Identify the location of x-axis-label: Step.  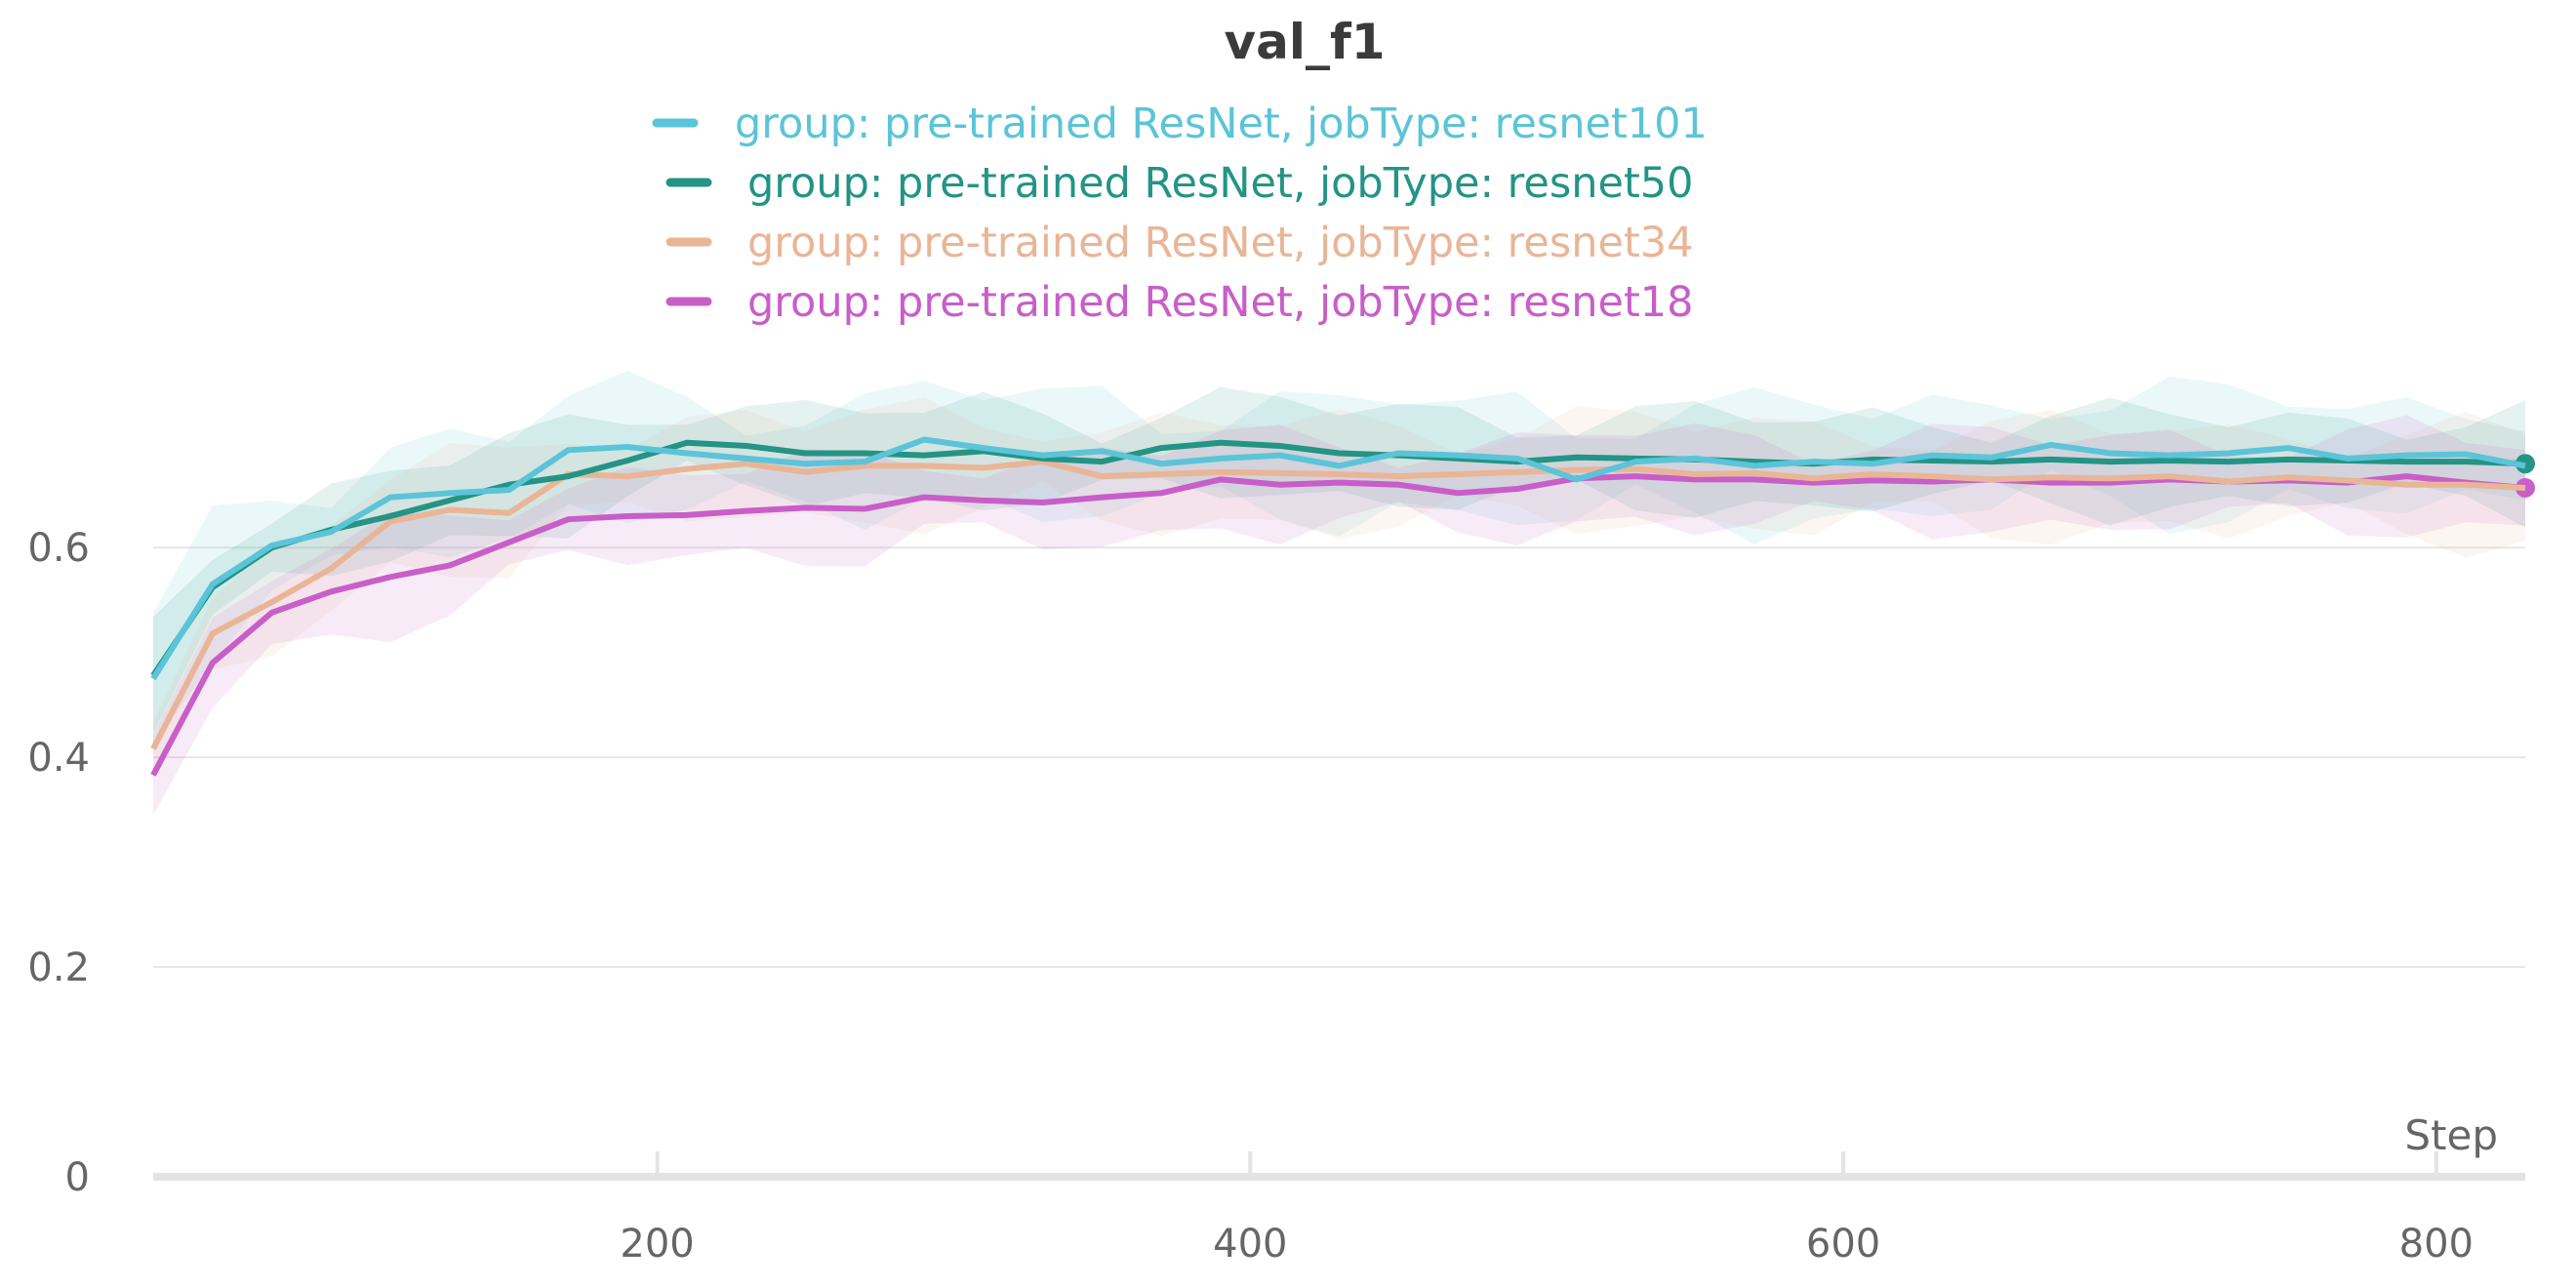
(2451, 1135).